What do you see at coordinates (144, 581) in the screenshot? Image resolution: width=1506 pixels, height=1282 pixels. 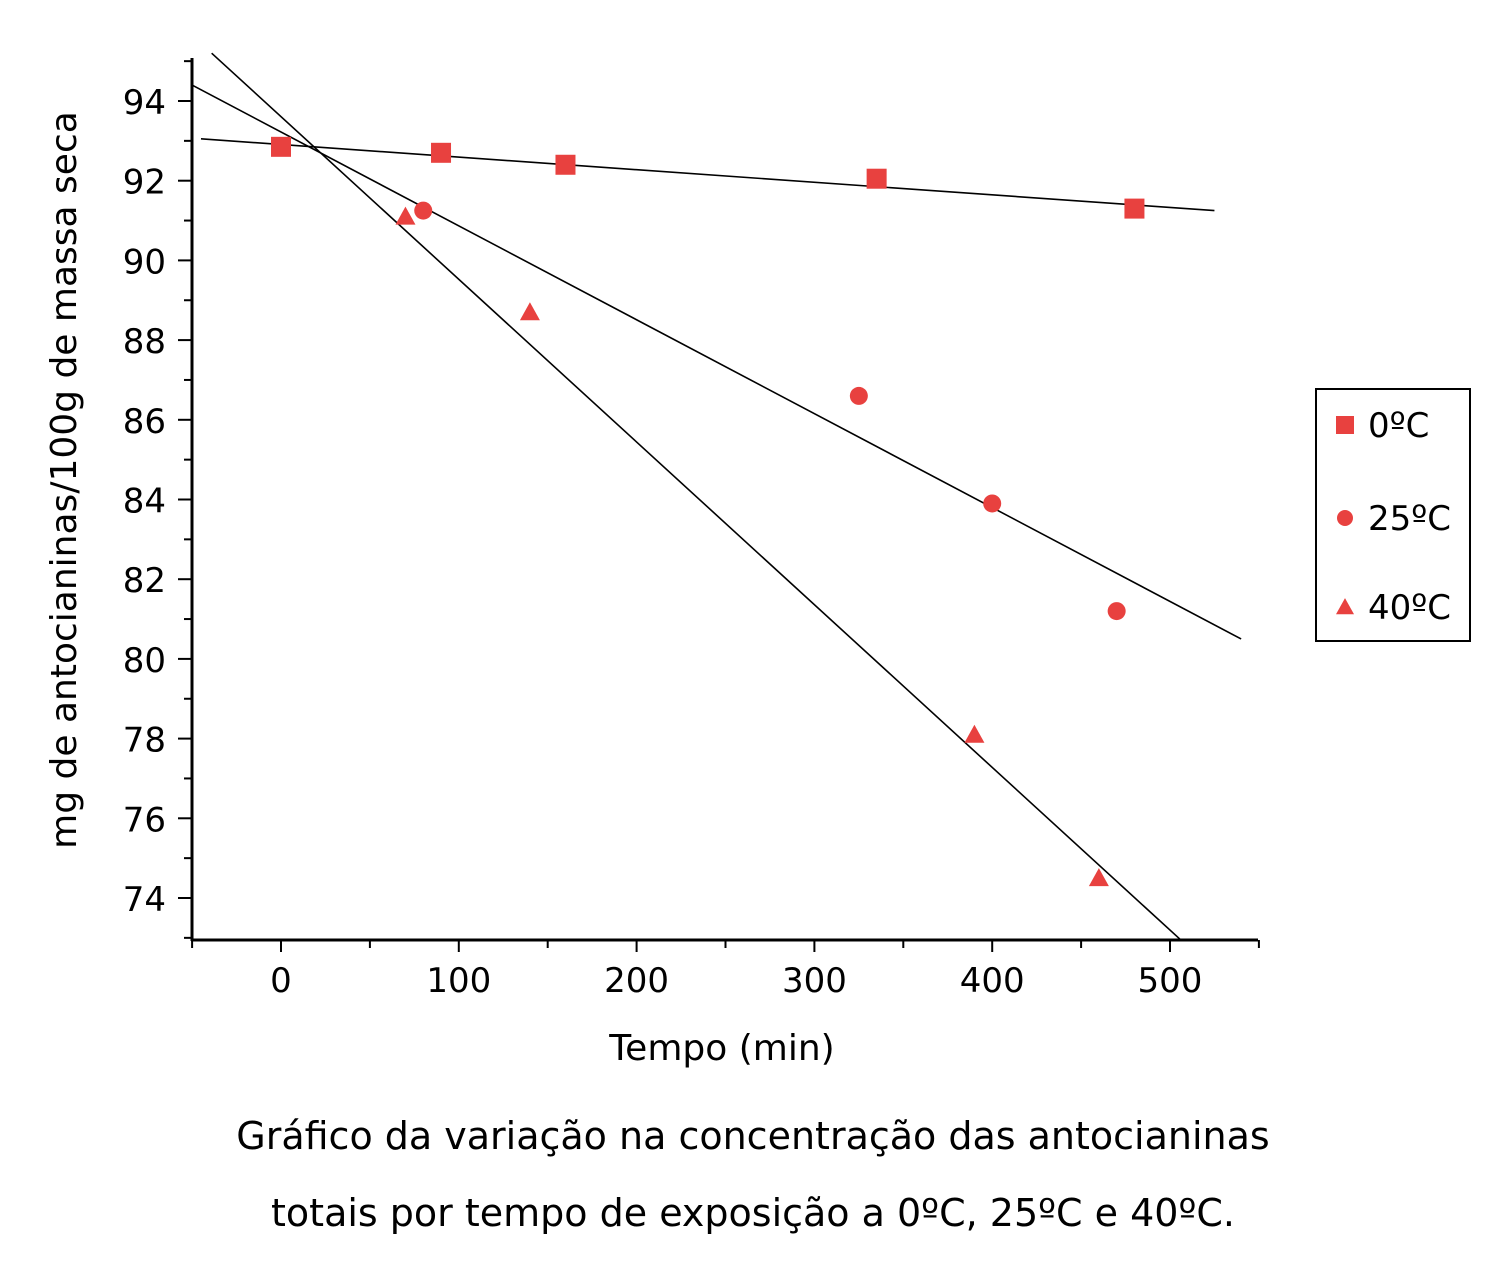 I see `y-tick-label: 82` at bounding box center [144, 581].